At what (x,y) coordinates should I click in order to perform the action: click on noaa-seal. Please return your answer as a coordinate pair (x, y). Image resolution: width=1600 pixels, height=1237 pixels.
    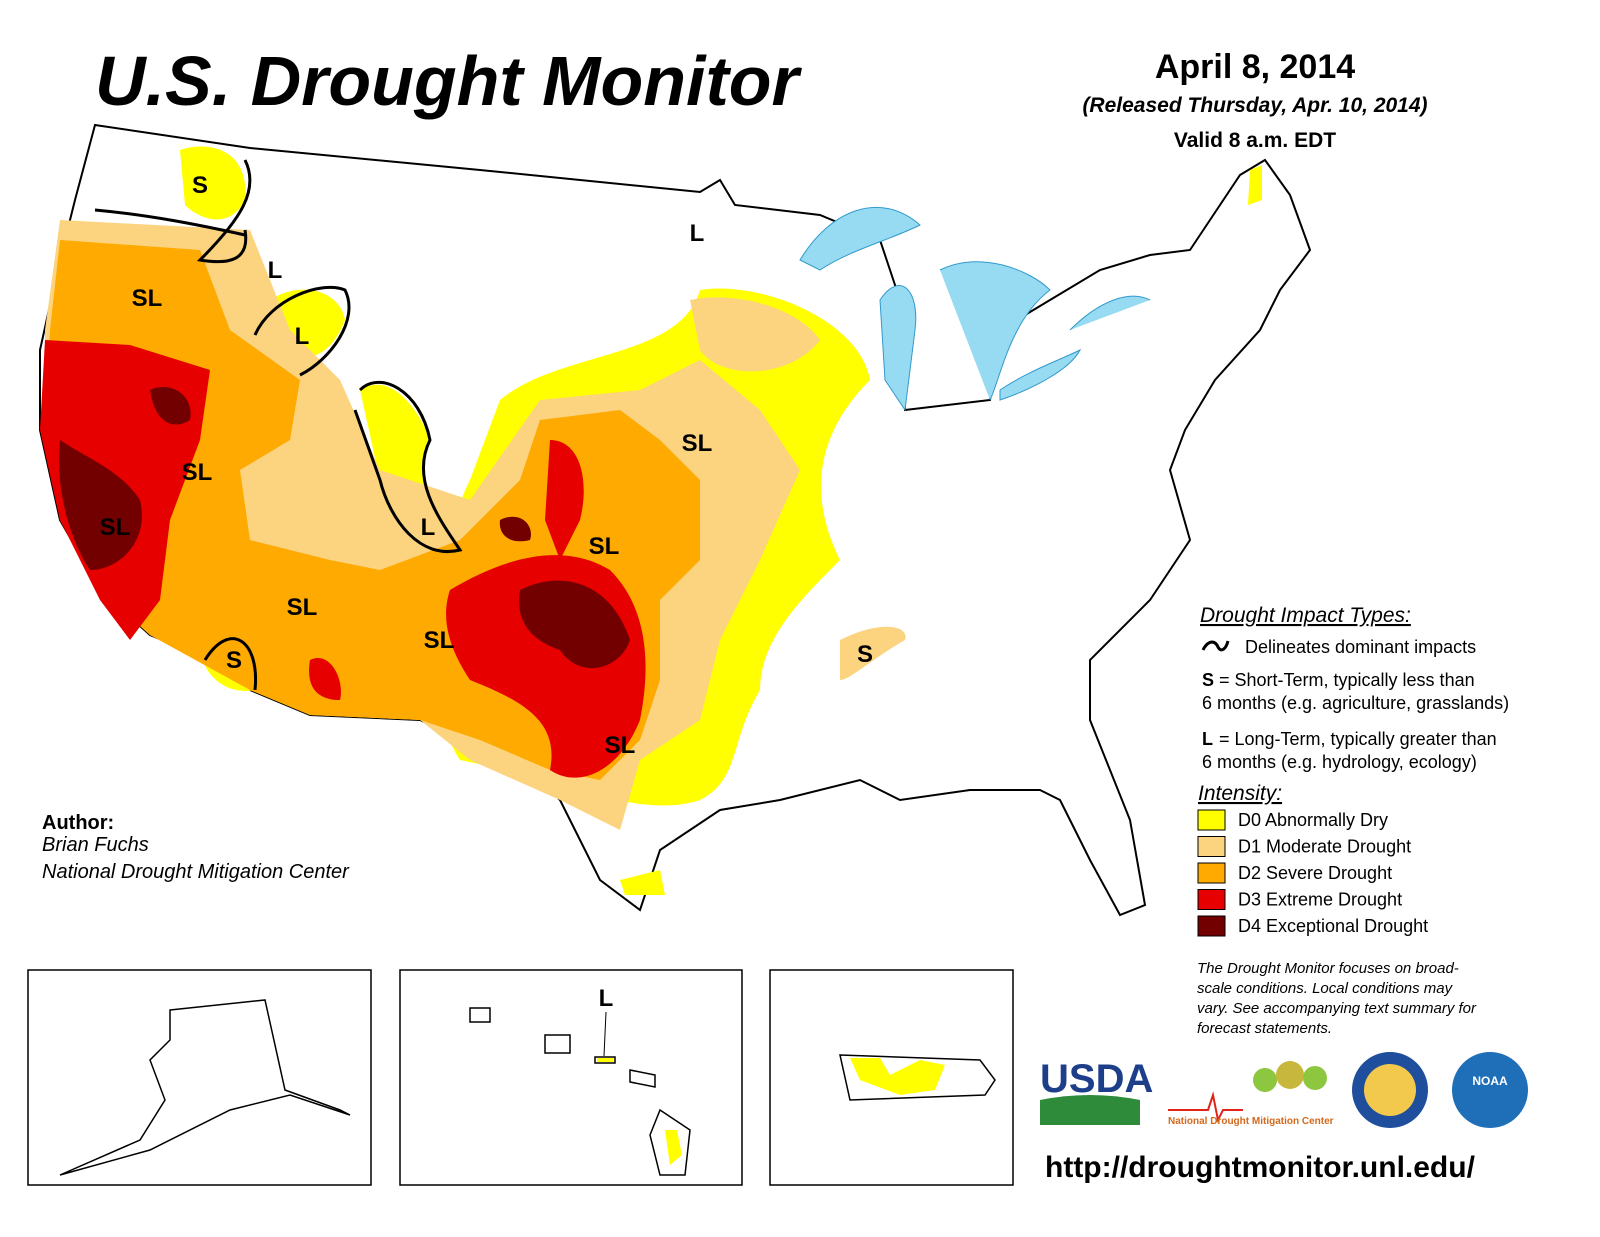
    Looking at the image, I should click on (1490, 1090).